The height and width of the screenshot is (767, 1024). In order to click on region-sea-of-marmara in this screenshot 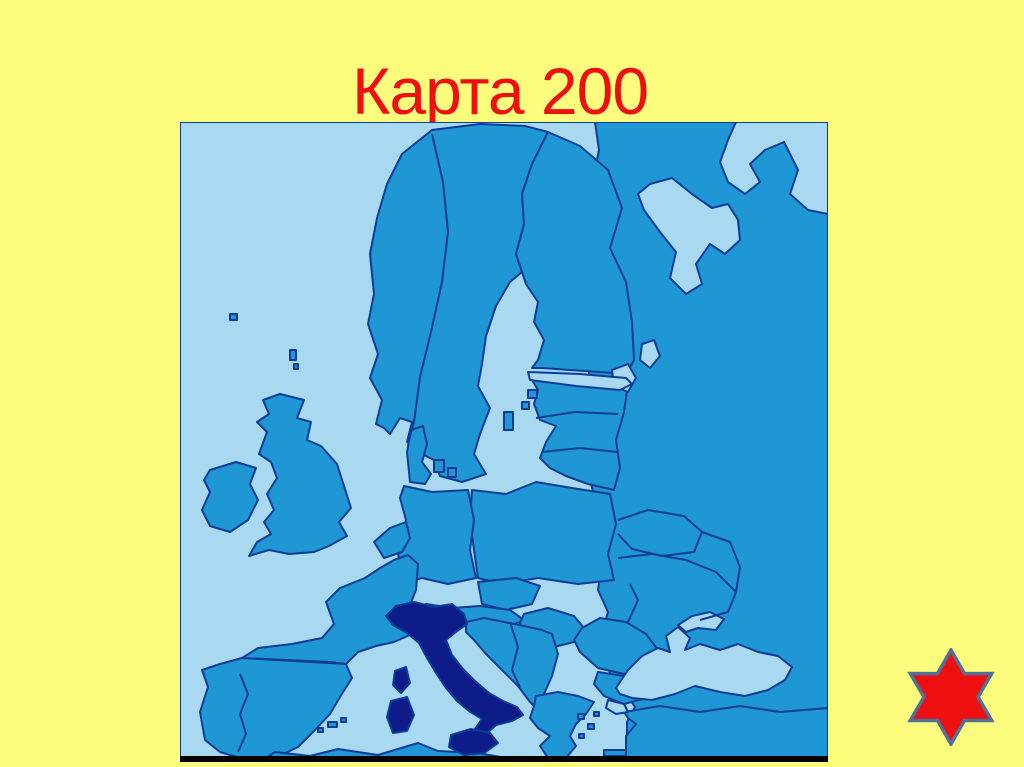, I will do `click(617, 707)`.